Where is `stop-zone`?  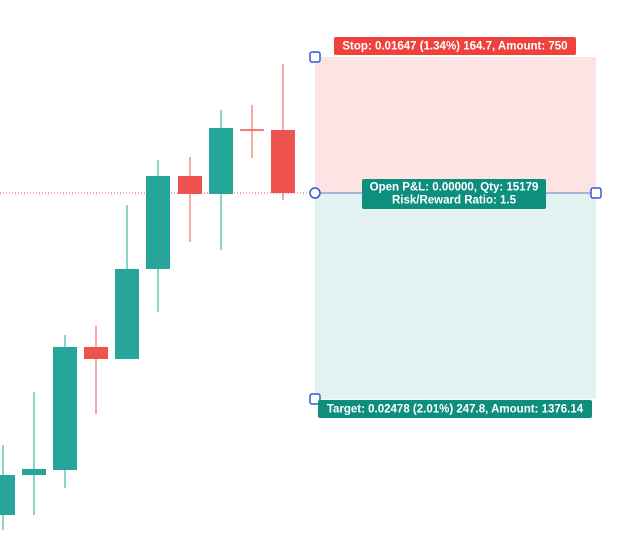
stop-zone is located at coordinates (455, 125).